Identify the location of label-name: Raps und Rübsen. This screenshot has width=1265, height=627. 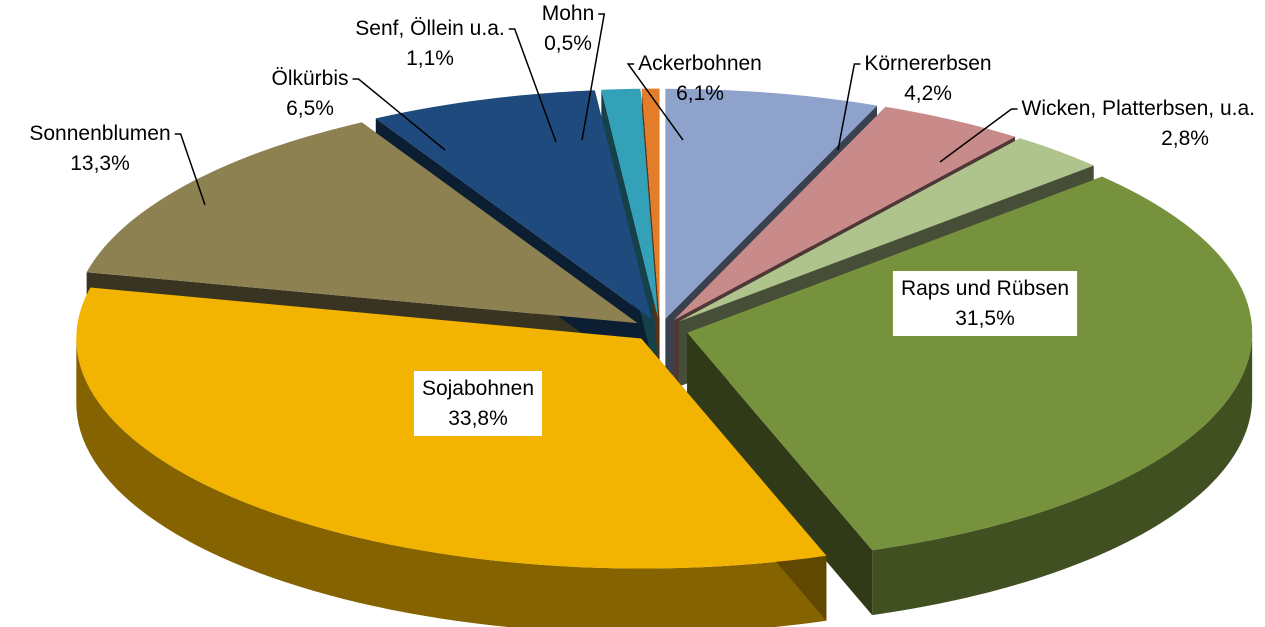
(985, 288).